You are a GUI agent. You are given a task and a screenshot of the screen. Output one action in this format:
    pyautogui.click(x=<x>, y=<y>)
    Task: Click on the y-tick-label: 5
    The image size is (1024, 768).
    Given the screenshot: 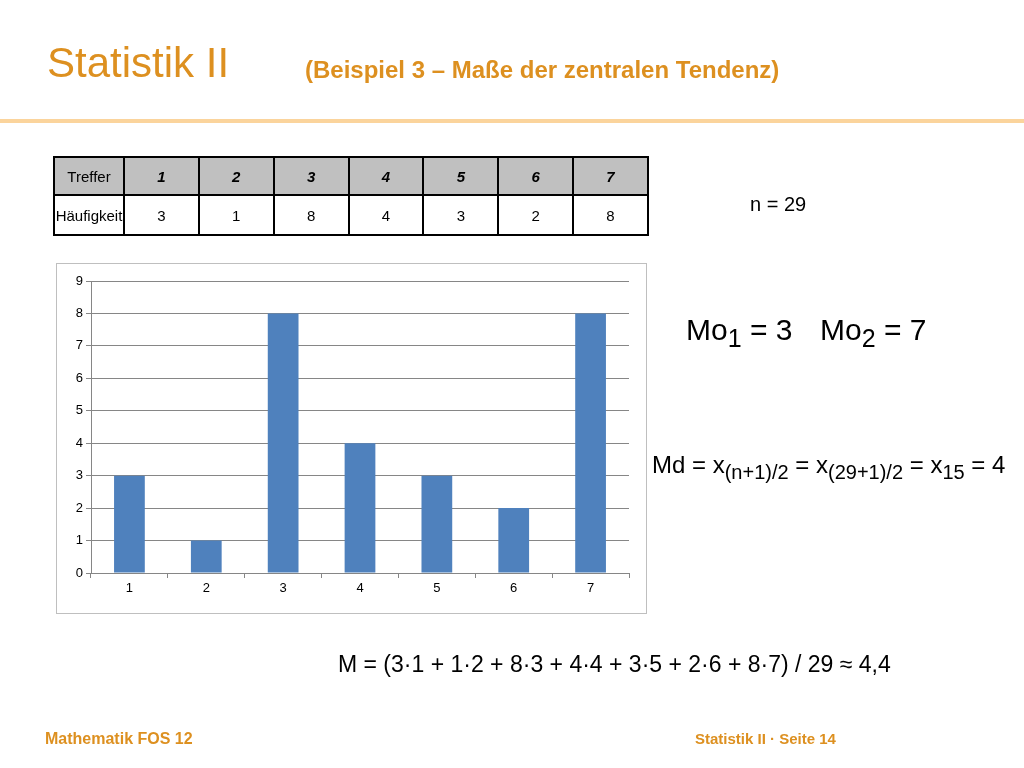 What is the action you would take?
    pyautogui.click(x=79, y=410)
    